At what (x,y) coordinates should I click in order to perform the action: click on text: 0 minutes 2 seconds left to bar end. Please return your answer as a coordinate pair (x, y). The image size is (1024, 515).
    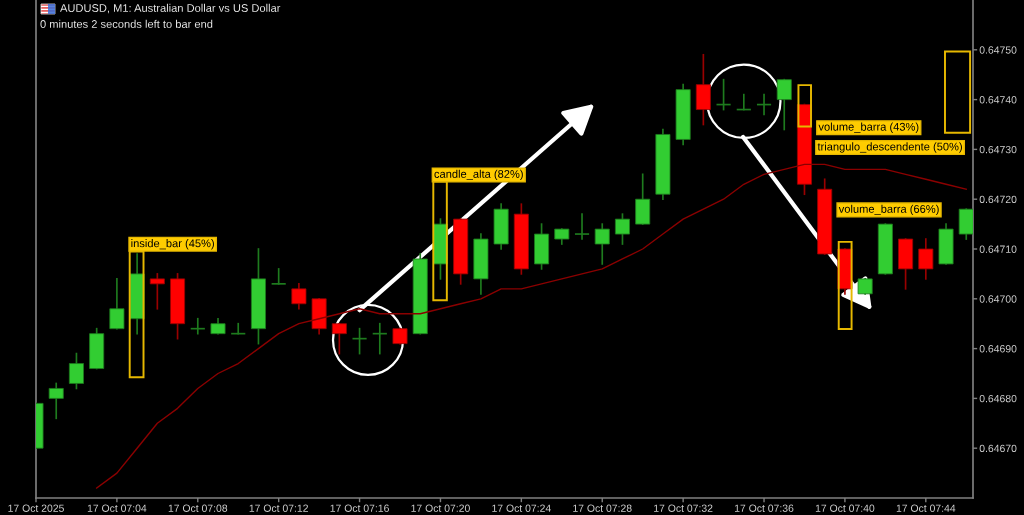
    Looking at the image, I should click on (126, 23).